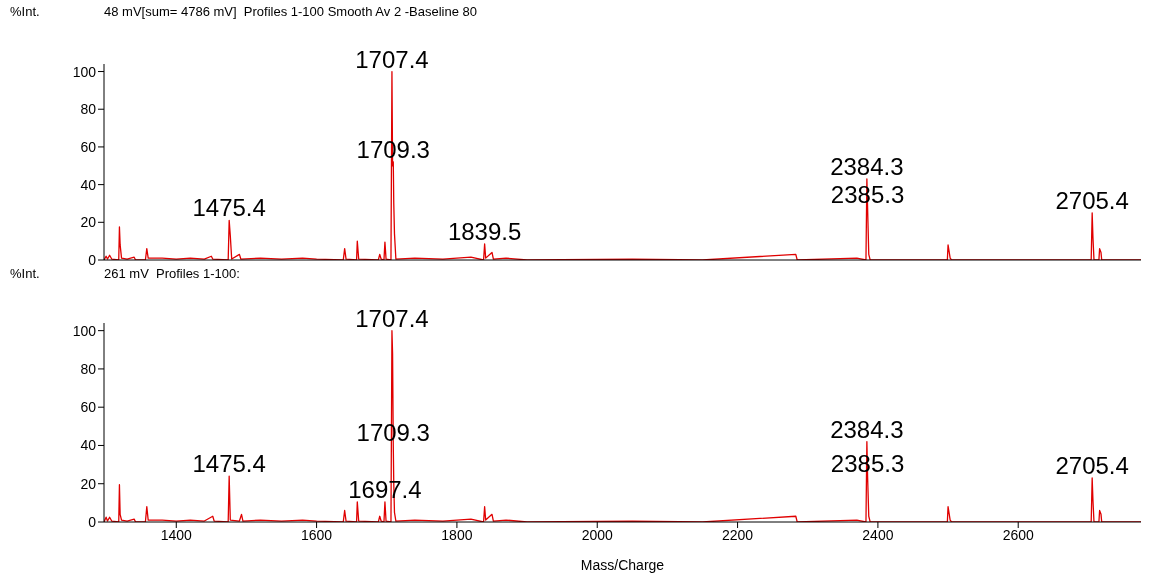 The width and height of the screenshot is (1153, 574). What do you see at coordinates (878, 534) in the screenshot?
I see `x-tick-label: 2400` at bounding box center [878, 534].